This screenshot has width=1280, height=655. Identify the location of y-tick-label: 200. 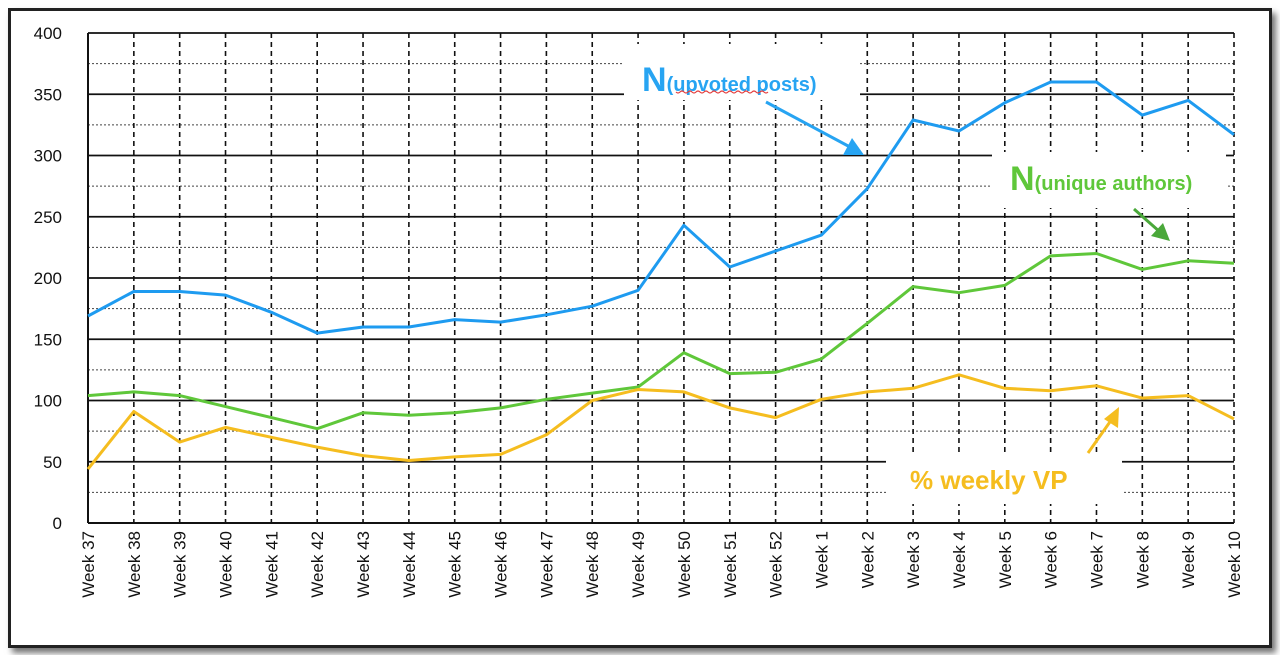
(48, 278).